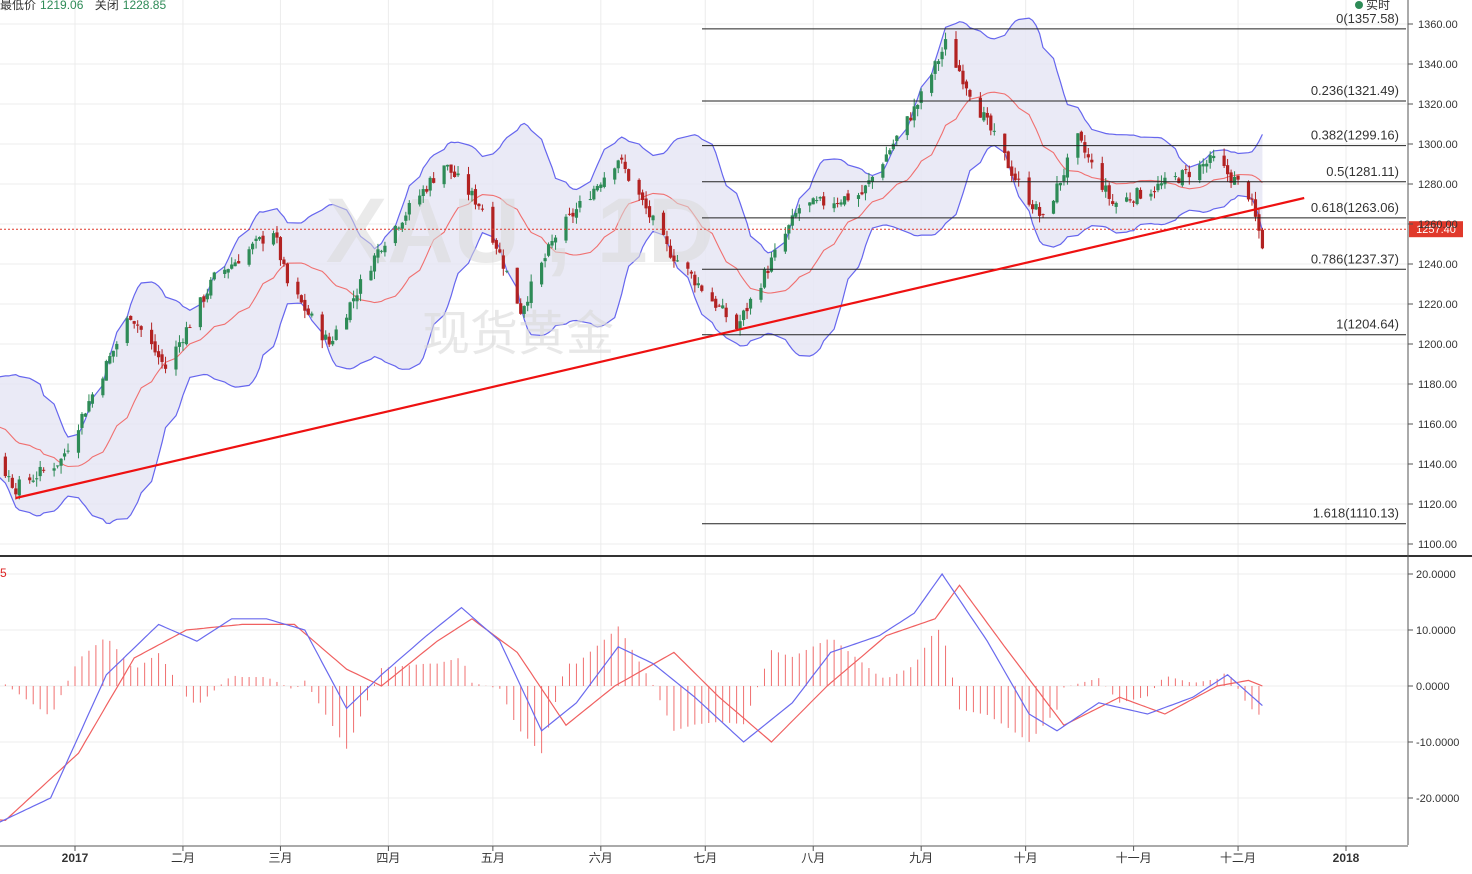 Image resolution: width=1472 pixels, height=874 pixels. What do you see at coordinates (106, 6) in the screenshot?
I see `close-label: 关闭` at bounding box center [106, 6].